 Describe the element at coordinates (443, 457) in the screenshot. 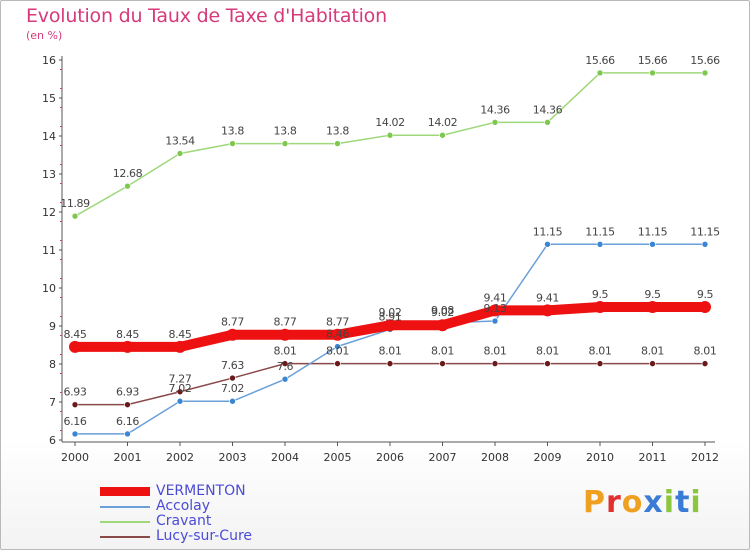

I see `x-tick-label: 2007` at that location.